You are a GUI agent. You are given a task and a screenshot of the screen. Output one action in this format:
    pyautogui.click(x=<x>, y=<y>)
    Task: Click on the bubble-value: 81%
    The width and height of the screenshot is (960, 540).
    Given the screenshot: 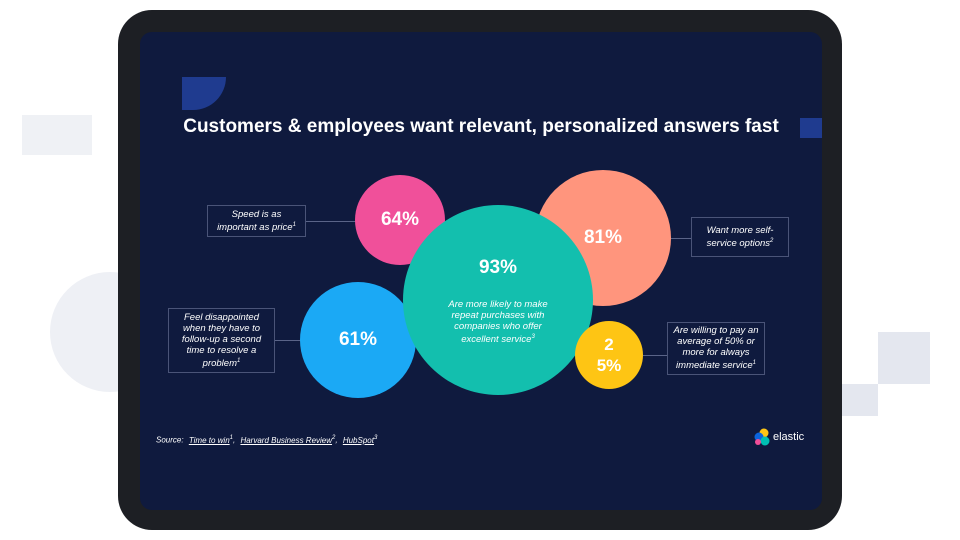 What is the action you would take?
    pyautogui.click(x=603, y=237)
    